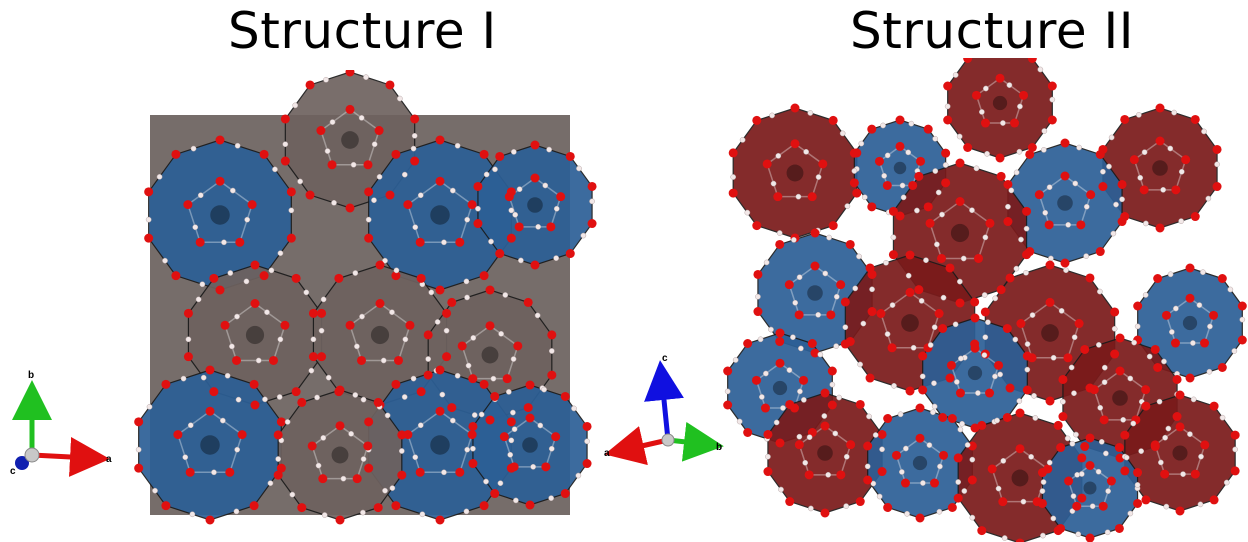 This screenshot has width=1248, height=542. Describe the element at coordinates (362, 31) in the screenshot. I see `structure-i-title: Structure I` at that location.